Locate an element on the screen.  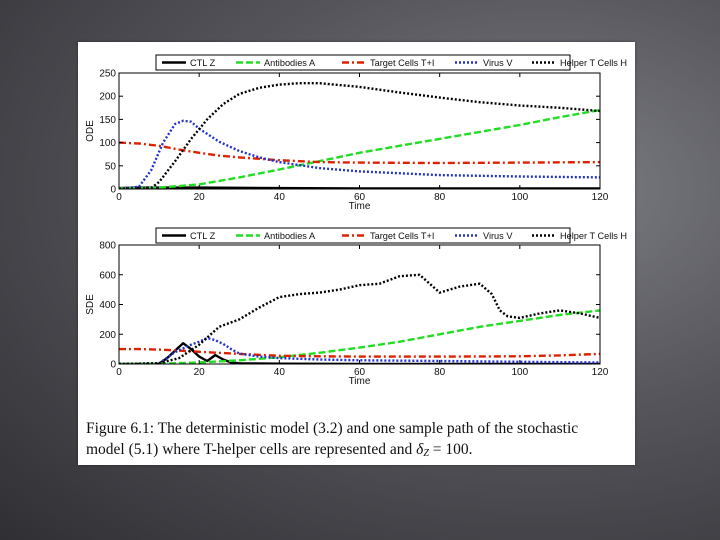
y-tick-label: 800 is located at coordinates (107, 246).